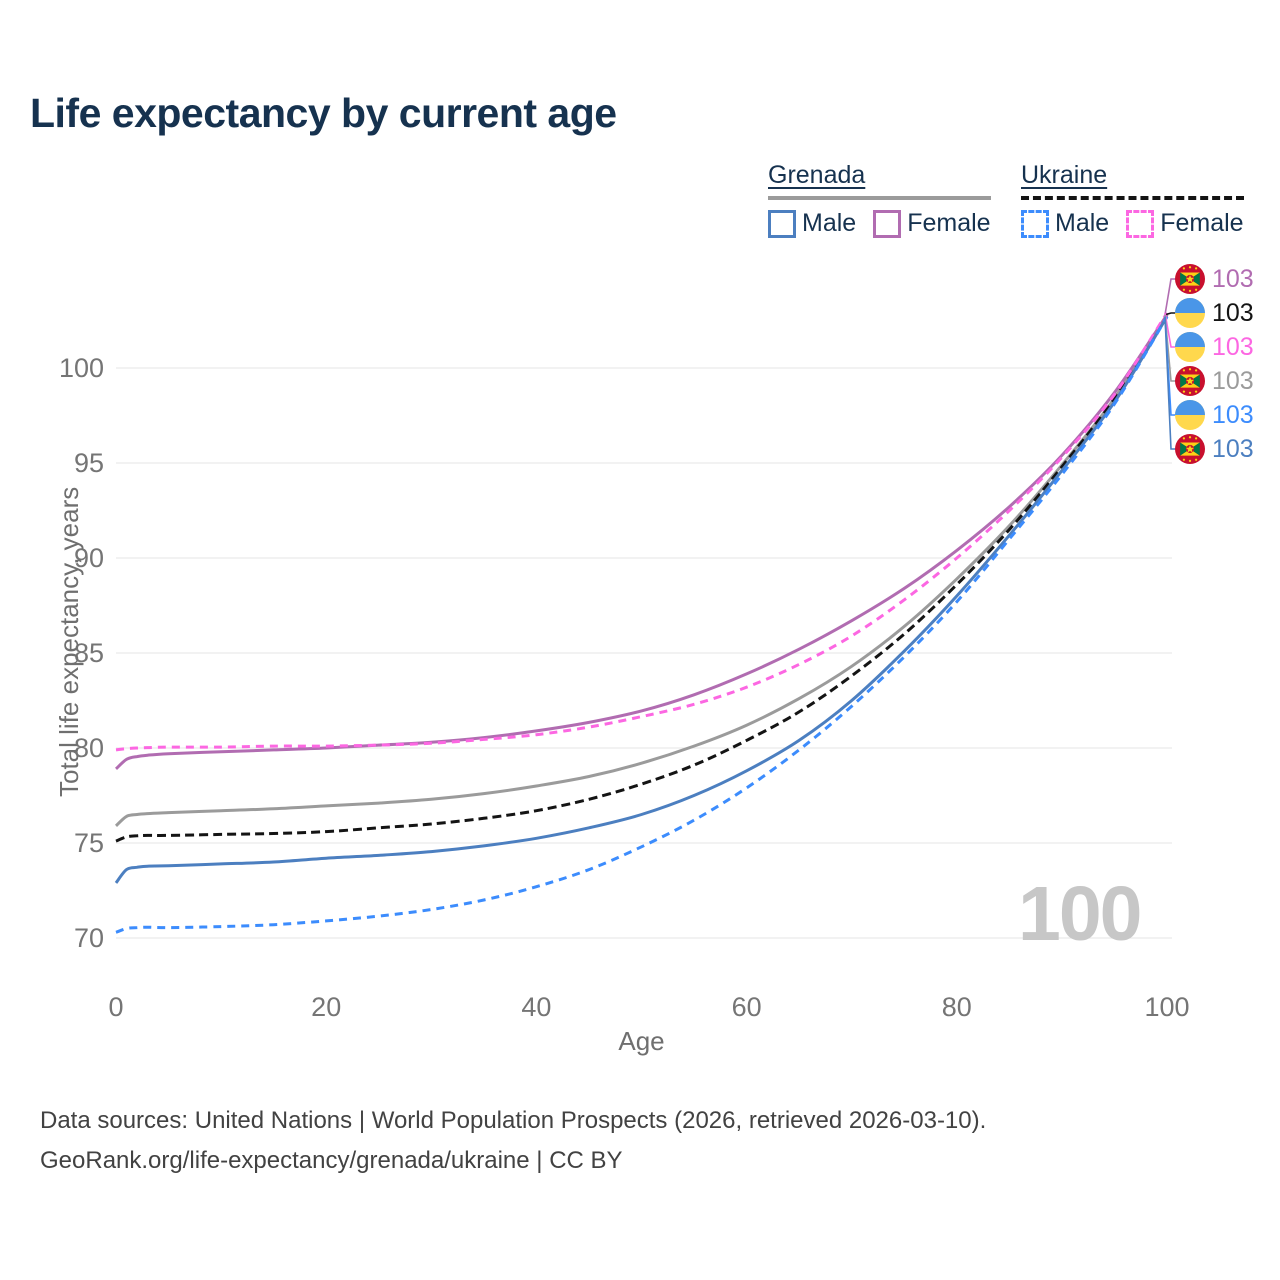 The width and height of the screenshot is (1280, 1280). I want to click on legend-item-grenada-male: Male, so click(812, 223).